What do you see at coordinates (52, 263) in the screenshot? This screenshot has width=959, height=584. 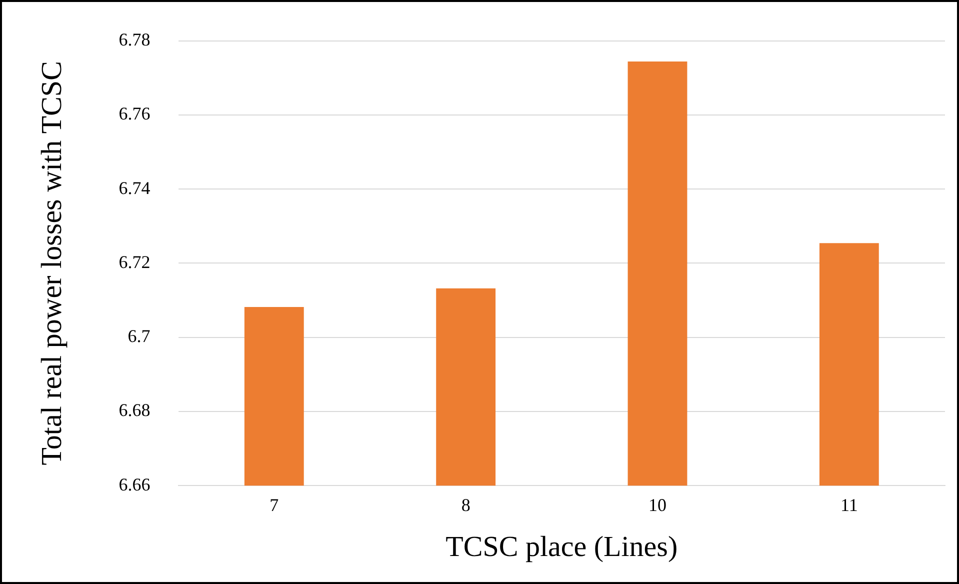 I see `y-axis-title: Total real power losses with TCSC` at bounding box center [52, 263].